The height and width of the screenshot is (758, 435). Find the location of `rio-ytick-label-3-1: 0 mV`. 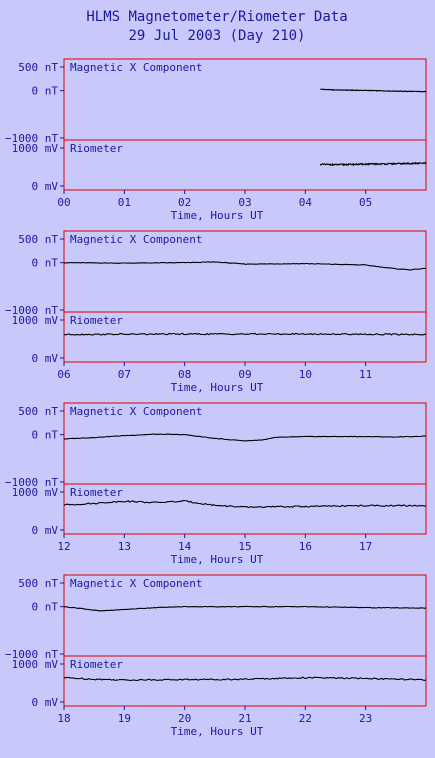

rio-ytick-label-3-1: 0 mV is located at coordinates (45, 702).